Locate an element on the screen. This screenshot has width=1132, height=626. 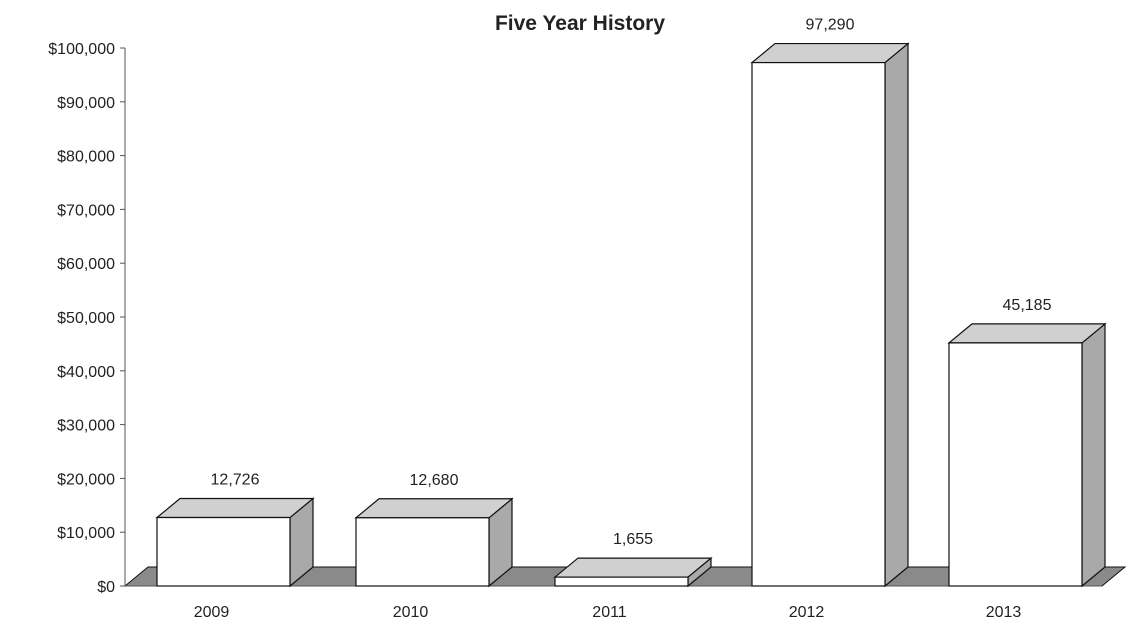
x-tick-label: 2012 is located at coordinates (807, 612).